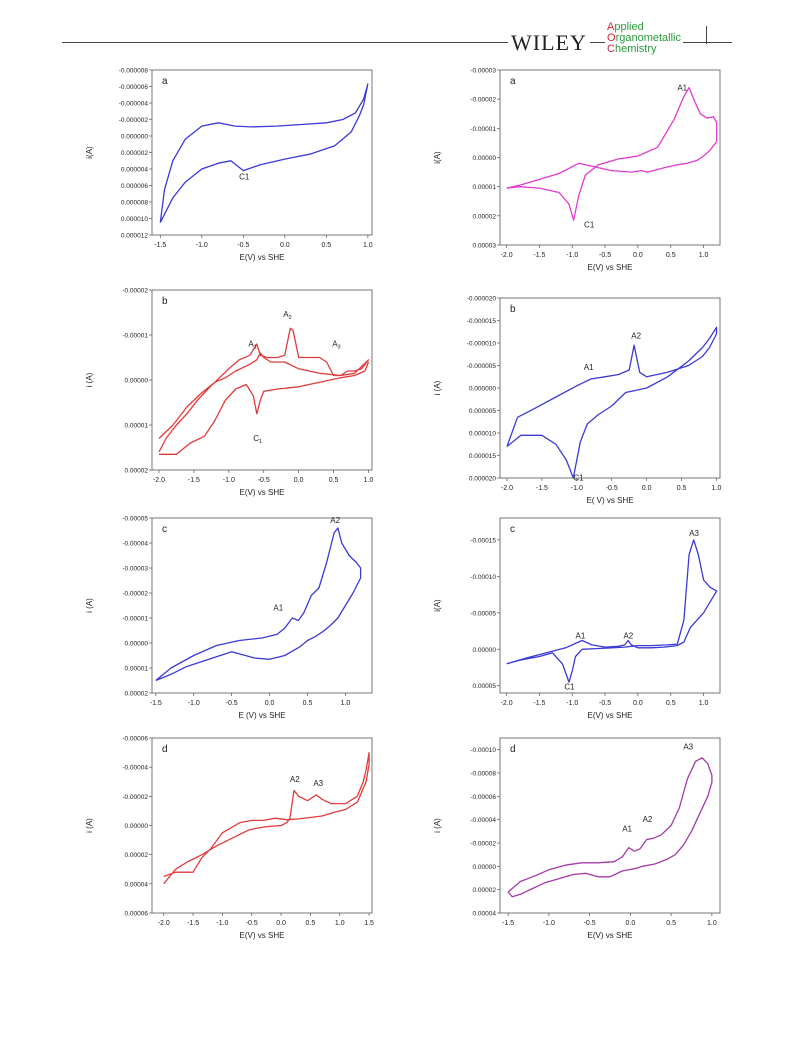  I want to click on y-tick-label: -0.00004, so click(135, 544).